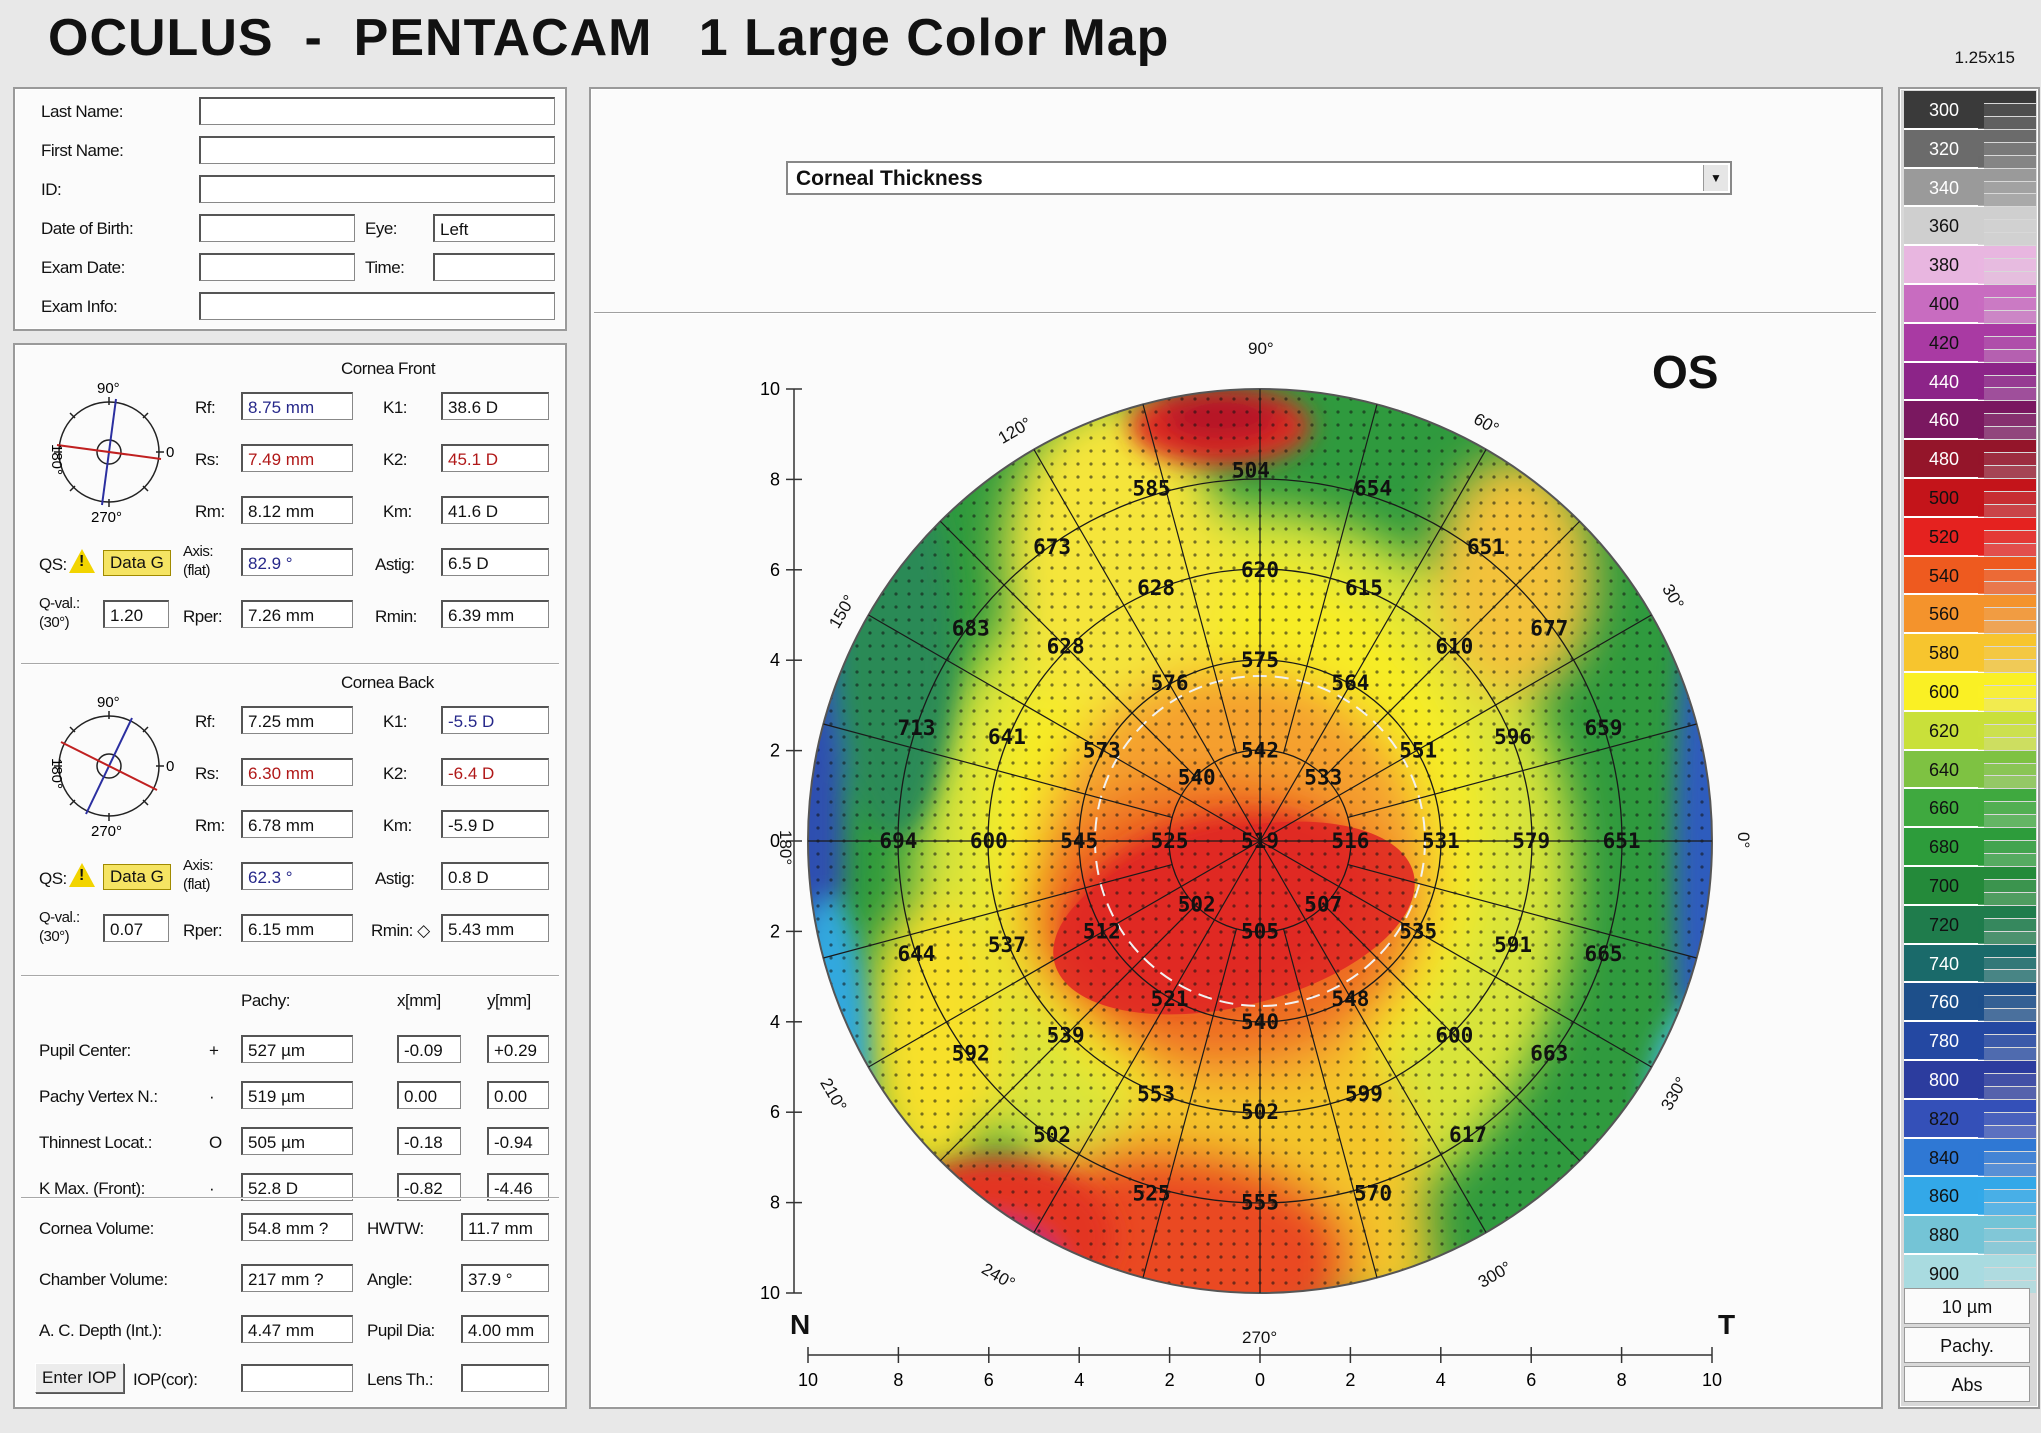  I want to click on exam-info-field, so click(377, 306).